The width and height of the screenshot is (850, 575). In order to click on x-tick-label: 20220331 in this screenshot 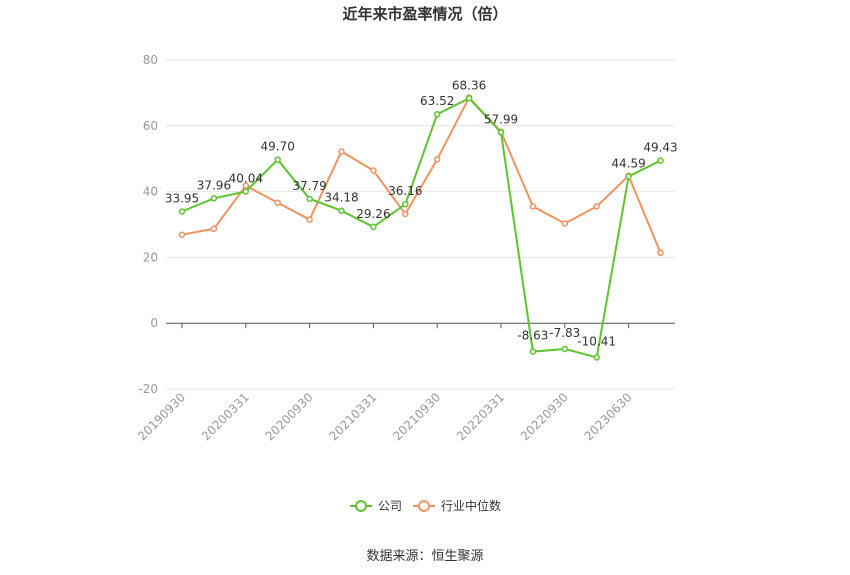, I will do `click(480, 416)`.